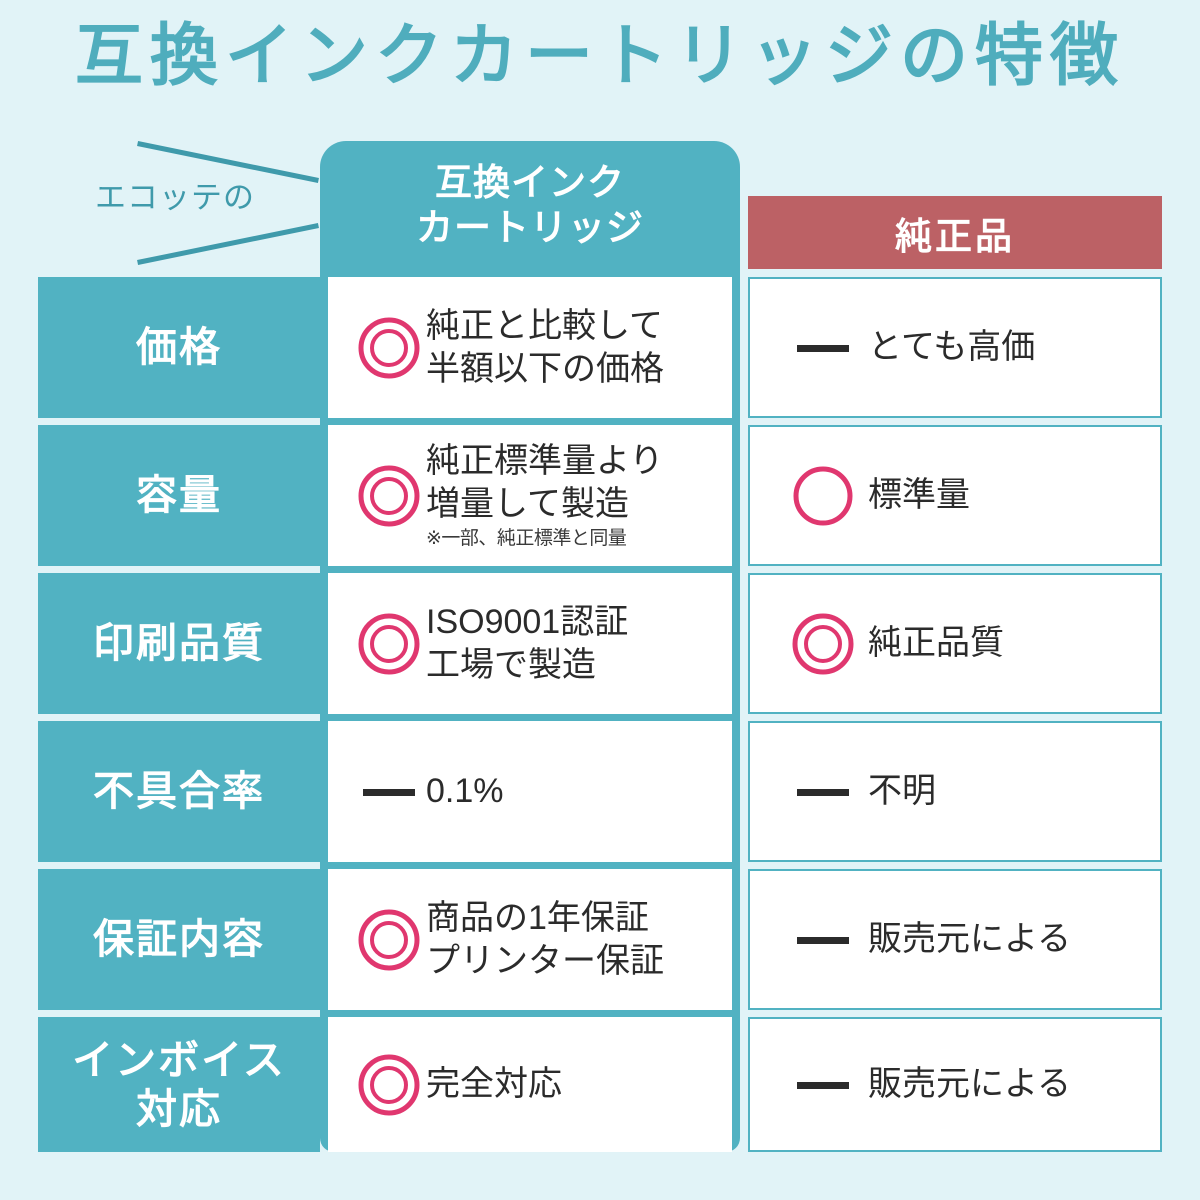  Describe the element at coordinates (179, 1060) in the screenshot. I see `row-label-text: インボイス` at that location.